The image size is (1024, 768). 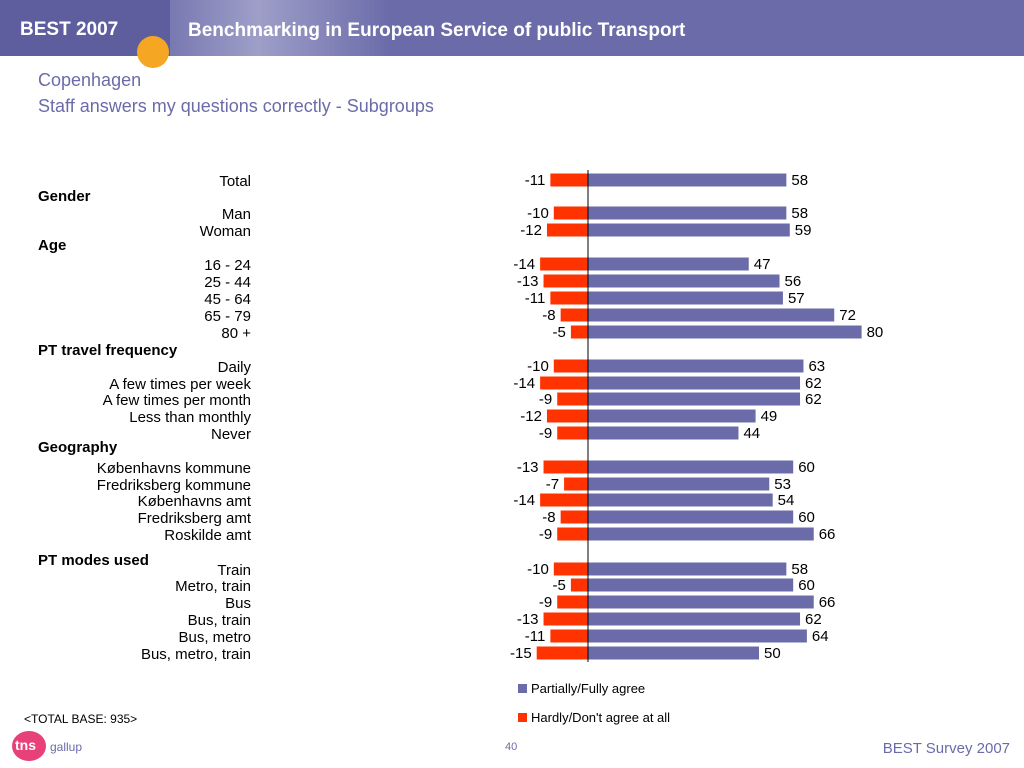 What do you see at coordinates (227, 316) in the screenshot?
I see `category-label: 65 - 79` at bounding box center [227, 316].